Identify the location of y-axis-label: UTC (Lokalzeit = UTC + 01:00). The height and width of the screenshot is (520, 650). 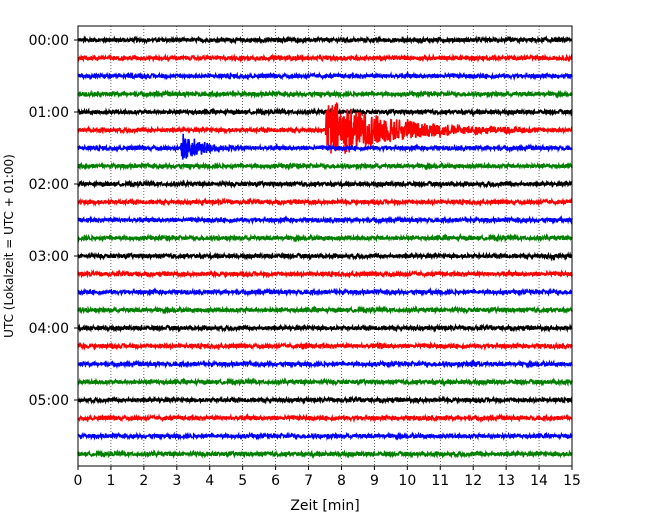
(9, 246).